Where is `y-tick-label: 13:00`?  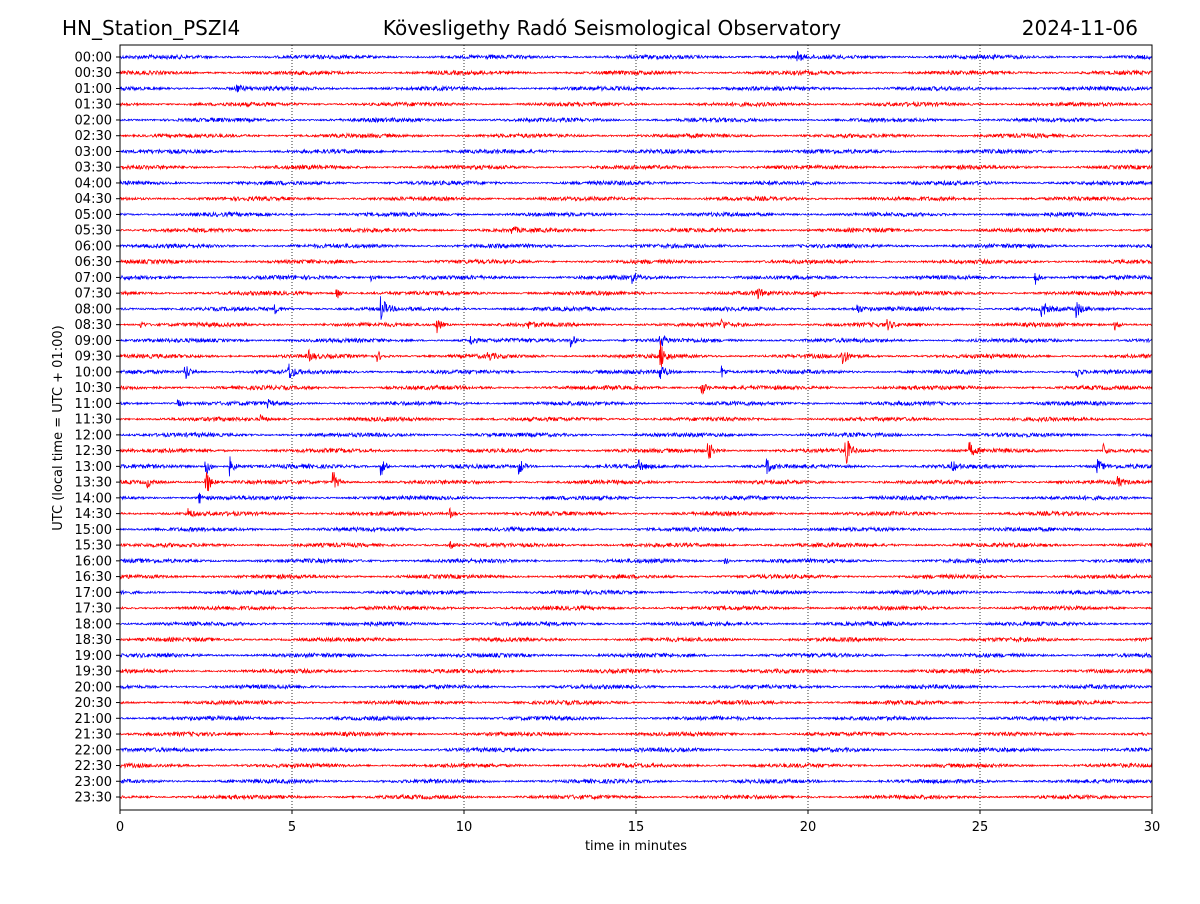
y-tick-label: 13:00 is located at coordinates (93, 467).